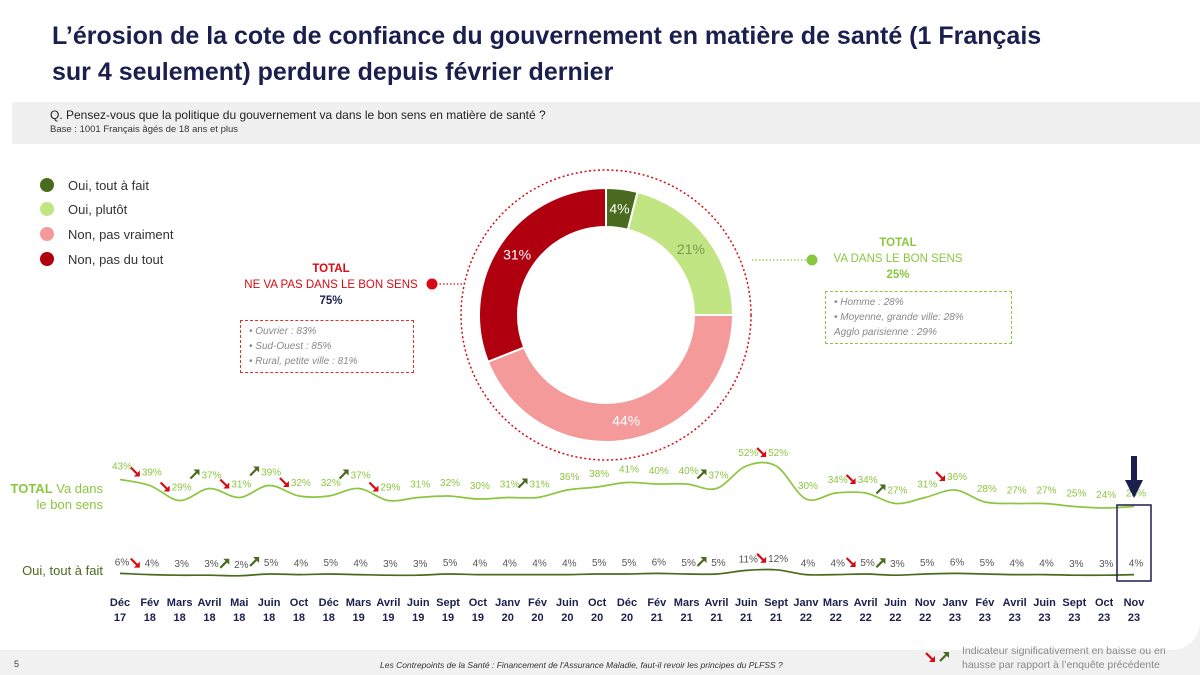  Describe the element at coordinates (239, 603) in the screenshot. I see `x-tick-label: Mai` at that location.